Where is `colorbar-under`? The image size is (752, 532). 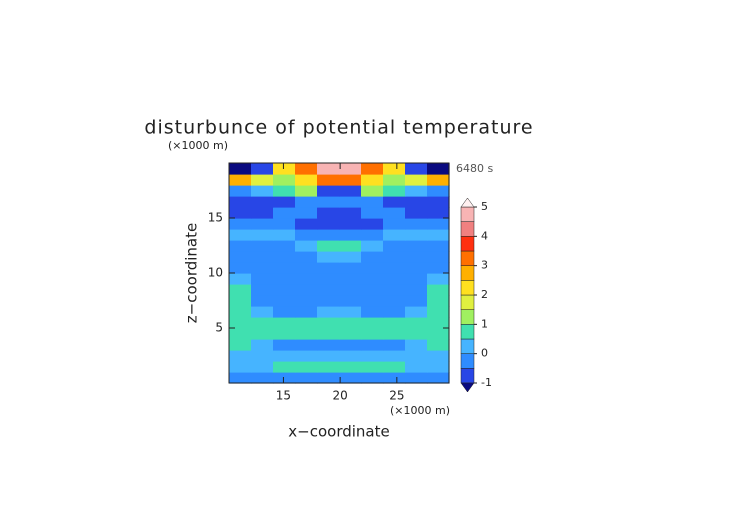
colorbar-under is located at coordinates (467, 387).